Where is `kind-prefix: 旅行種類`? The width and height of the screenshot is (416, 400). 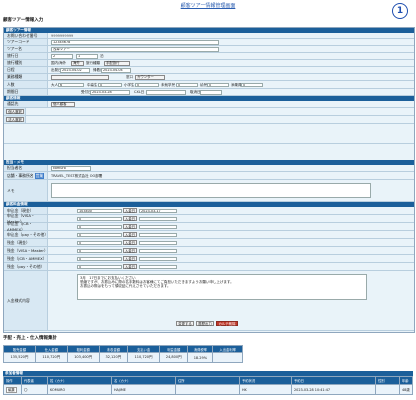 kind-prefix: 旅行種類 is located at coordinates (93, 63).